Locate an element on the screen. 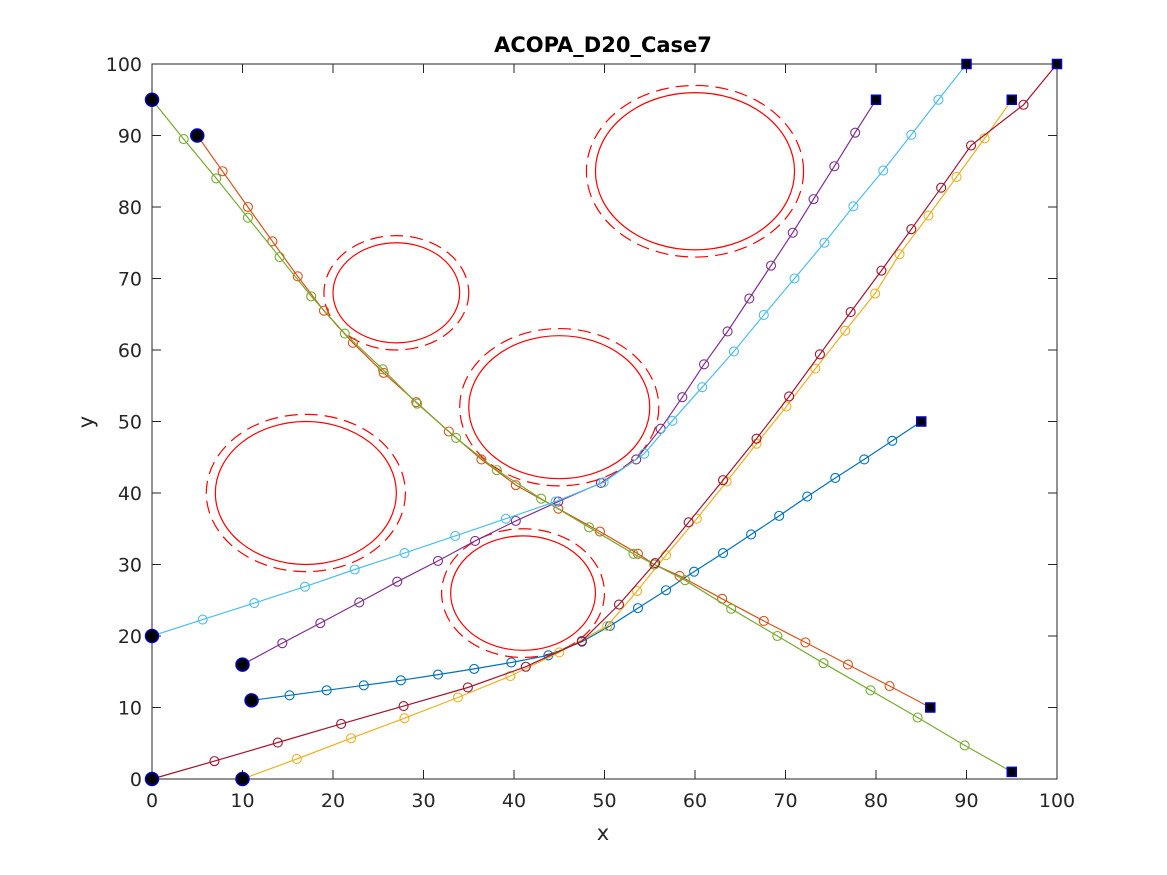  y-tick-label: 10 is located at coordinates (130, 709).